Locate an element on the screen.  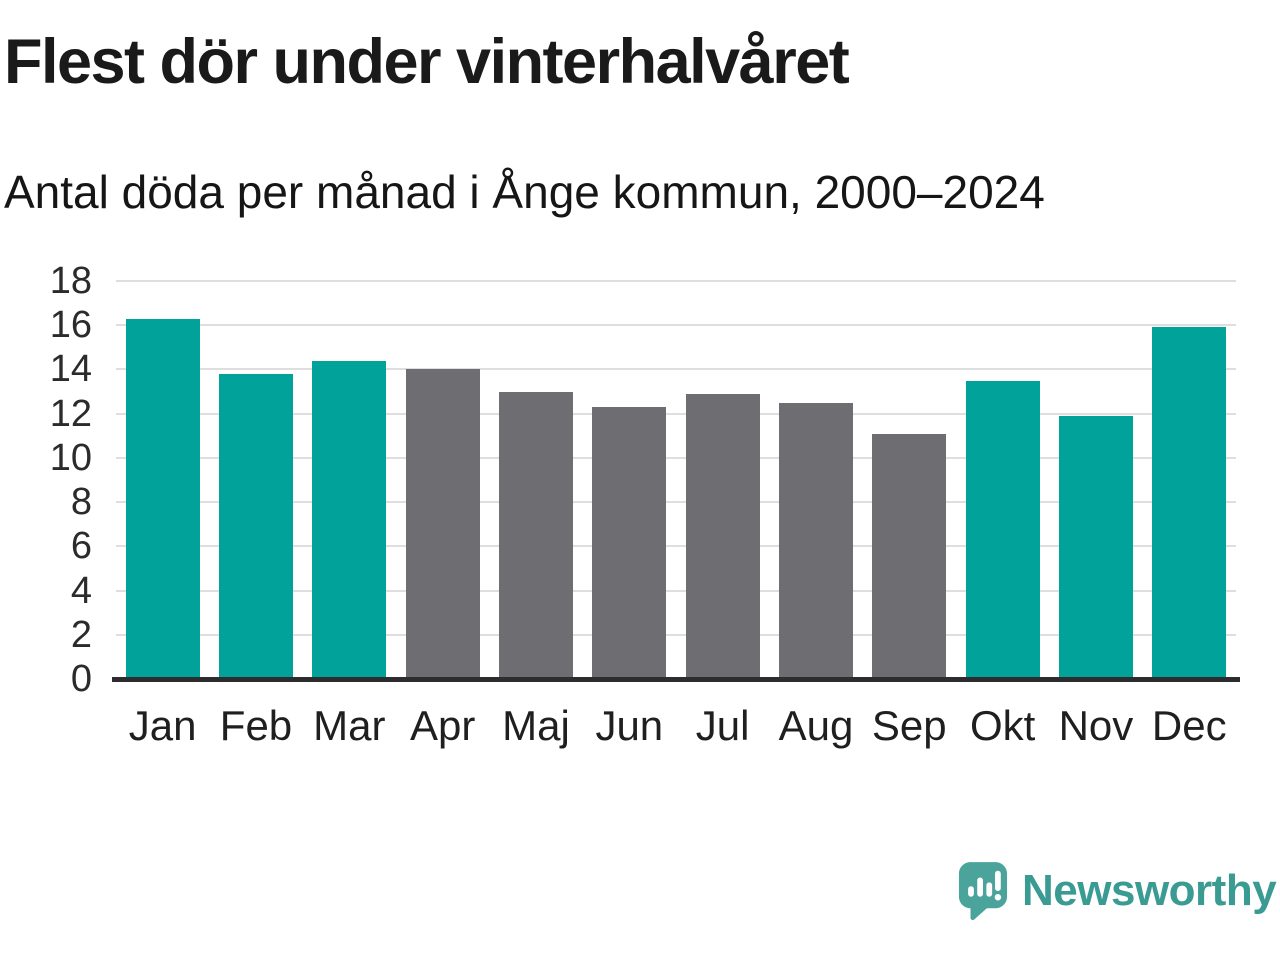
bar-aug is located at coordinates (815, 540).